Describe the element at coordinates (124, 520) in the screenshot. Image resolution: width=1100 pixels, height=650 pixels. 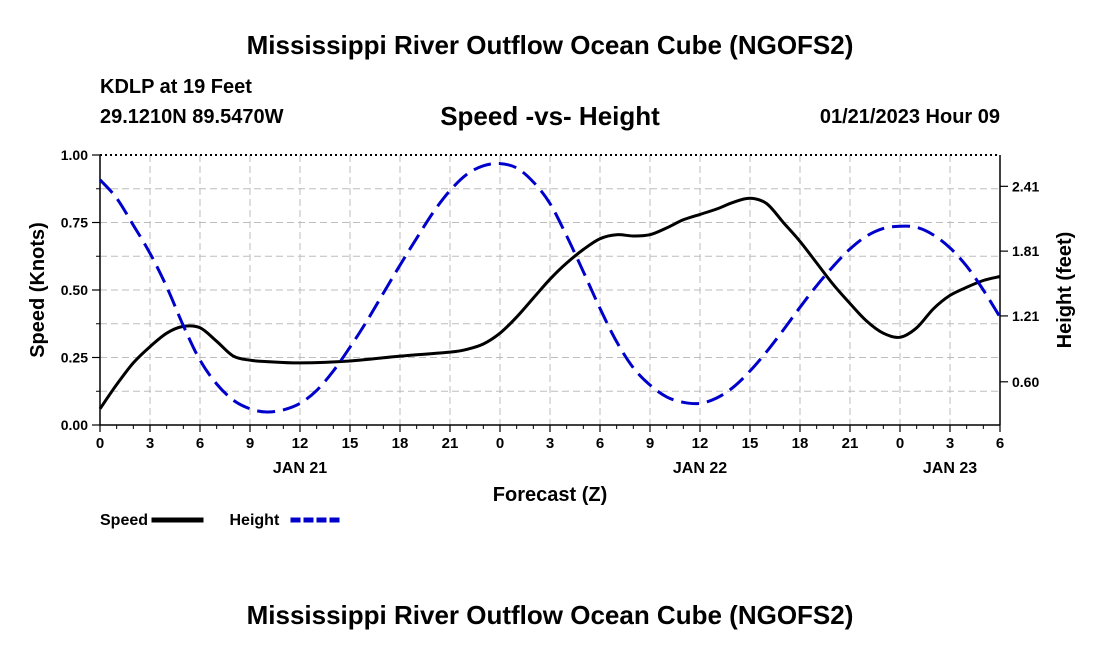
I see `legend-label-speed: Speed` at that location.